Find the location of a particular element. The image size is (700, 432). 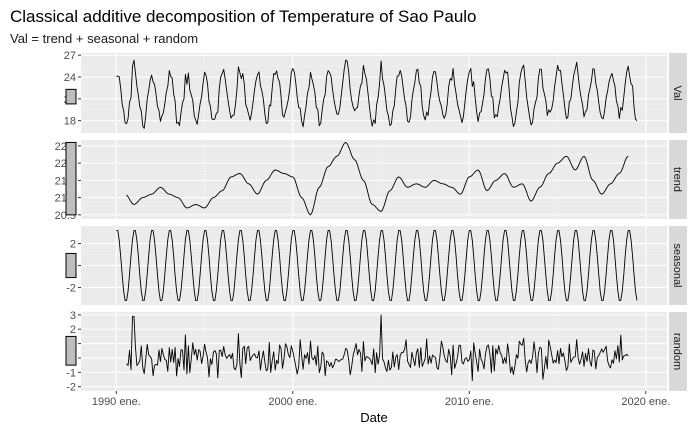

strip-label-seasonal: seasonal is located at coordinates (677, 265).